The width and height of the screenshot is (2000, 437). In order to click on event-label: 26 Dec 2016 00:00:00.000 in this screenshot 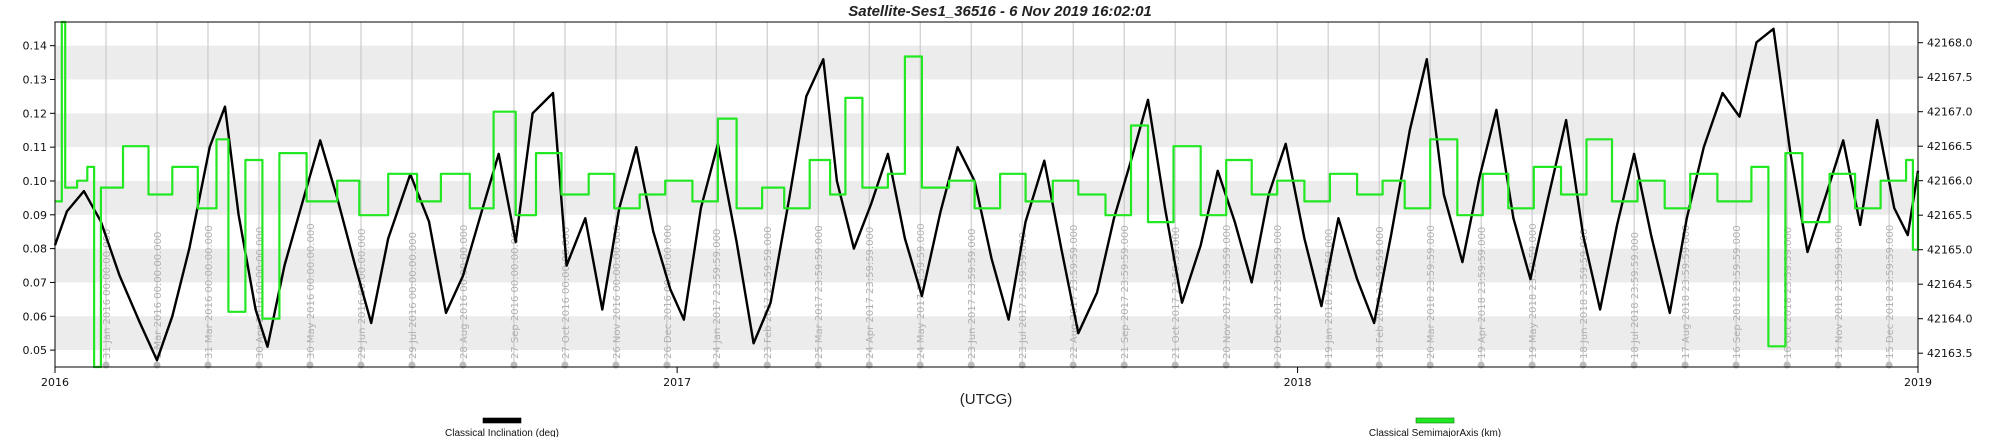, I will do `click(668, 292)`.